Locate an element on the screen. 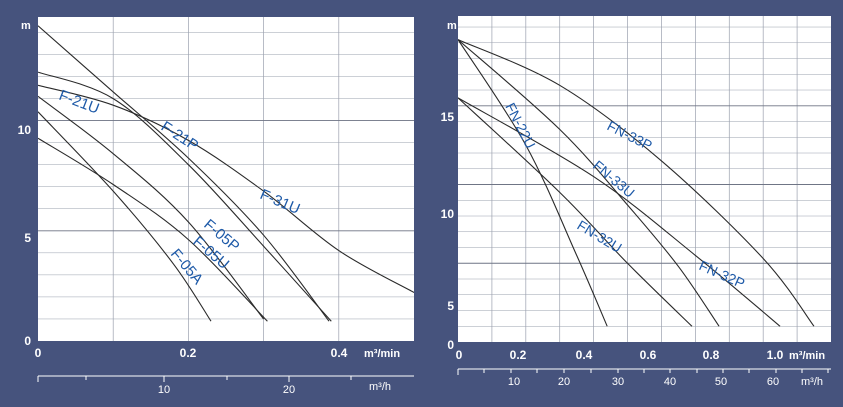  y-tick-left-0: 0 is located at coordinates (27, 341).